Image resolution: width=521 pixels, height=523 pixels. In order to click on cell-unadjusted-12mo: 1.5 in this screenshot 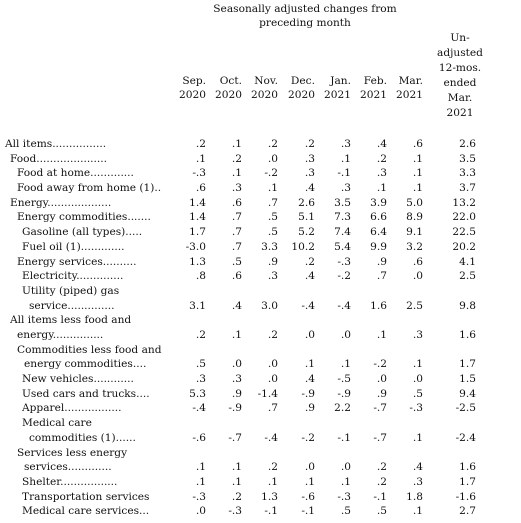, I will do `click(467, 379)`.